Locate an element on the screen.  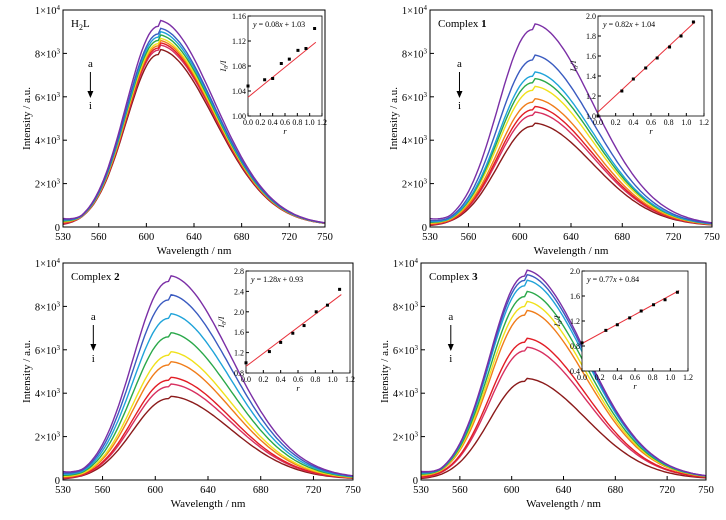
inset-y-tick-label: 1.6 is located at coordinates (239, 332).